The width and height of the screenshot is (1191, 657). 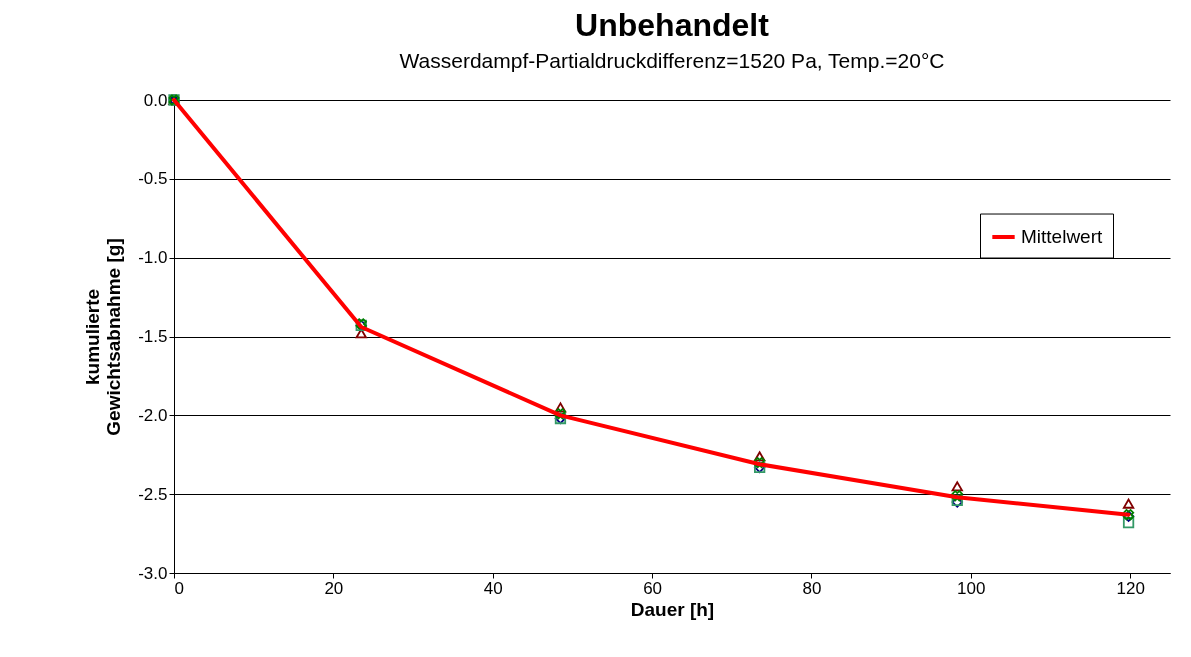 What do you see at coordinates (672, 60) in the screenshot?
I see `chart-subtitle: Wasserdampf-Partialdruckdifferenz=1520 Pa, Temp.=20°C` at bounding box center [672, 60].